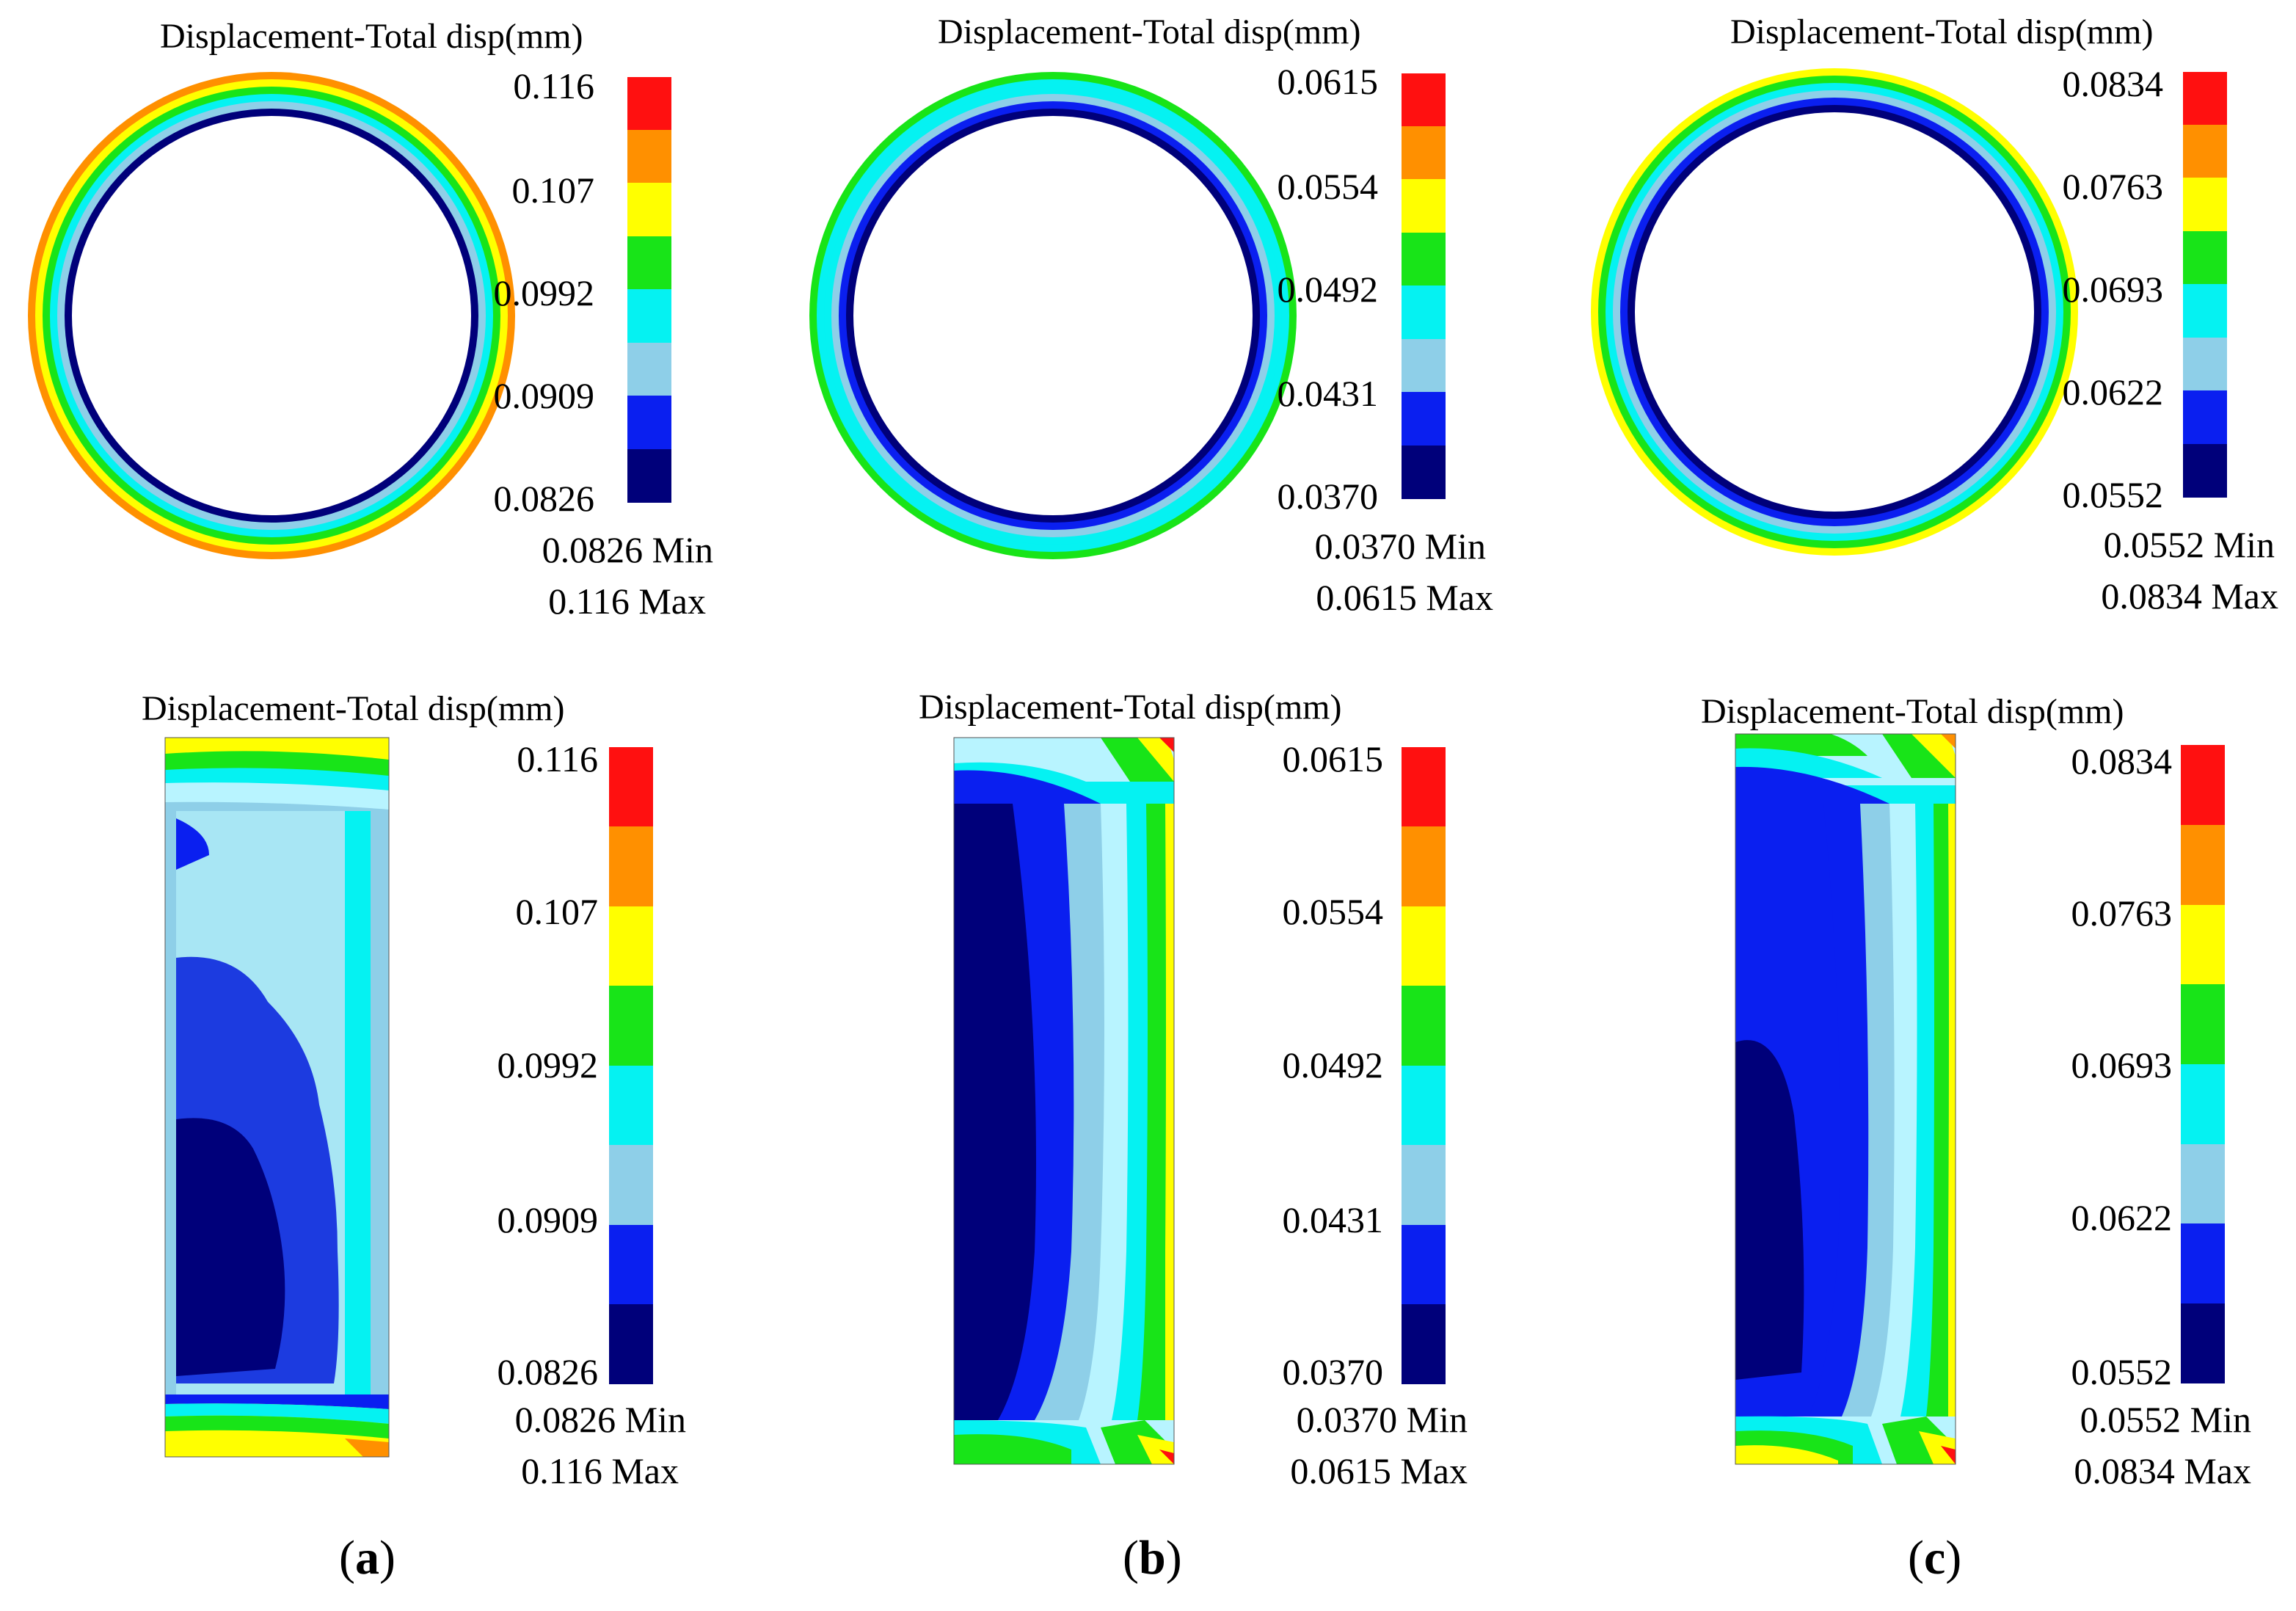 The height and width of the screenshot is (1611, 2296). What do you see at coordinates (1400, 547) in the screenshot?
I see `panel-b-top-min: 0.0370 Min` at bounding box center [1400, 547].